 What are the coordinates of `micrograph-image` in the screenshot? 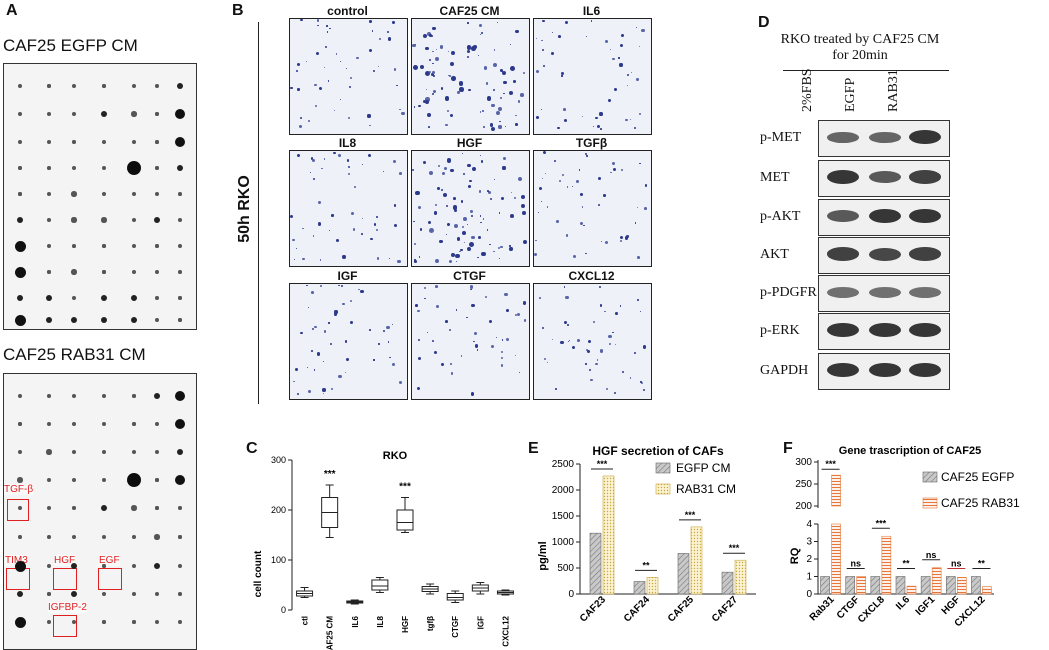 It's located at (470, 76).